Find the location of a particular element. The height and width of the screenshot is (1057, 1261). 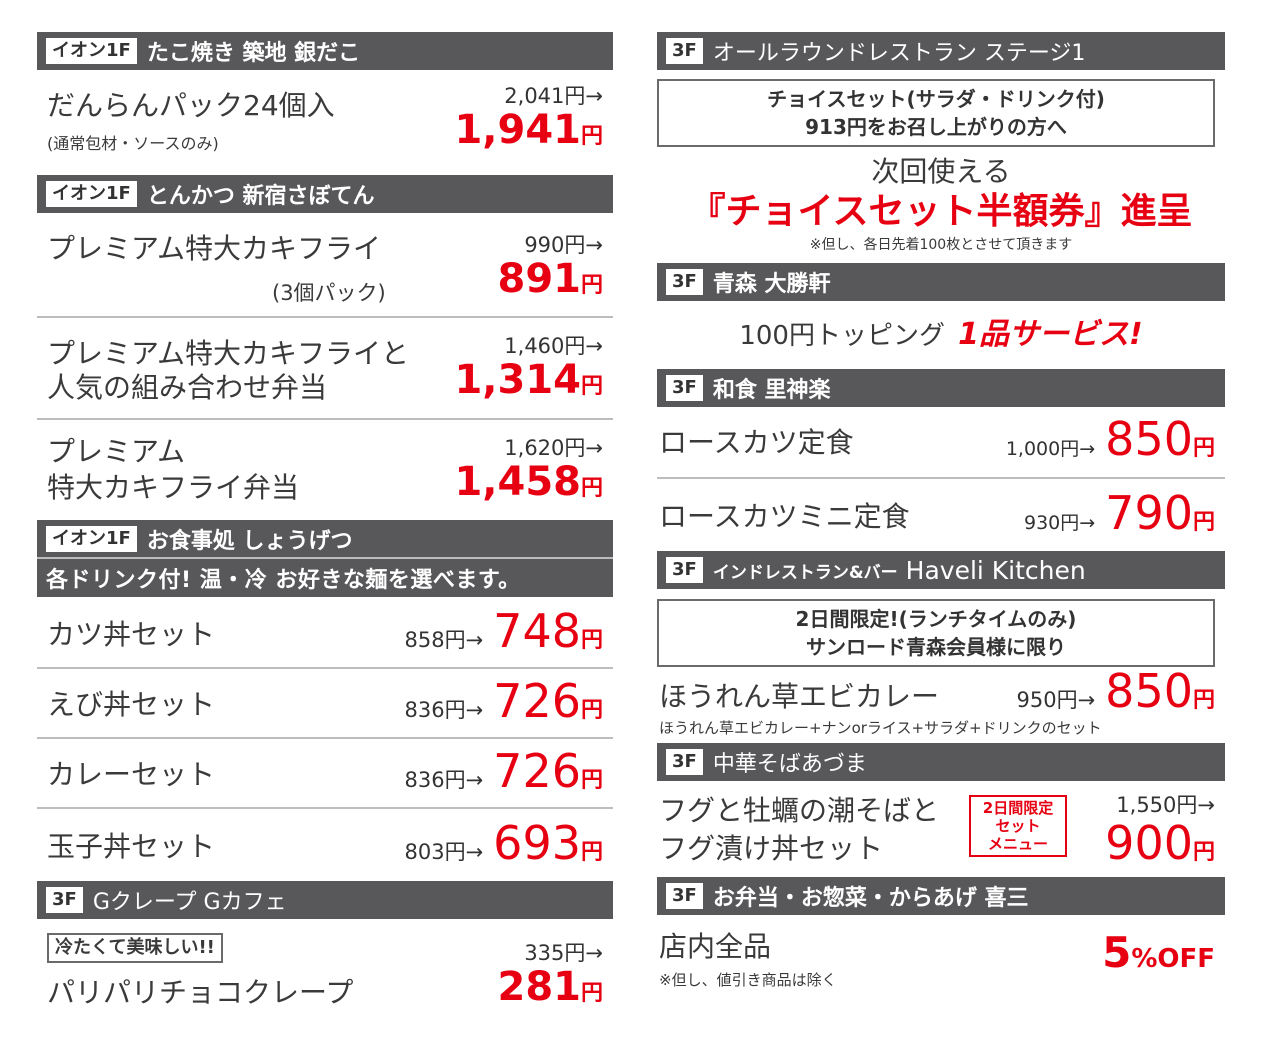

price-block: 858円→ 748円 is located at coordinates (503, 634).